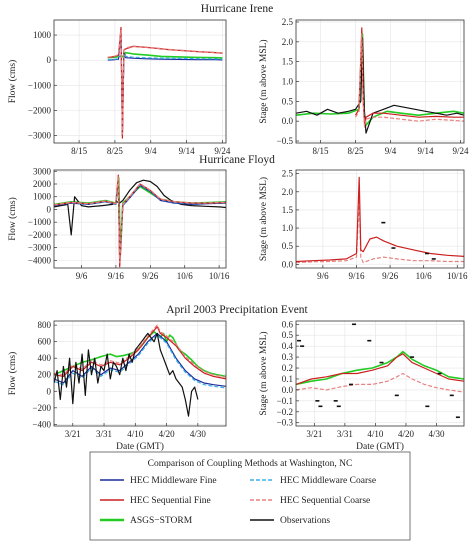  What do you see at coordinates (237, 9) in the screenshot?
I see `event-title: Hurricane Irene` at bounding box center [237, 9].